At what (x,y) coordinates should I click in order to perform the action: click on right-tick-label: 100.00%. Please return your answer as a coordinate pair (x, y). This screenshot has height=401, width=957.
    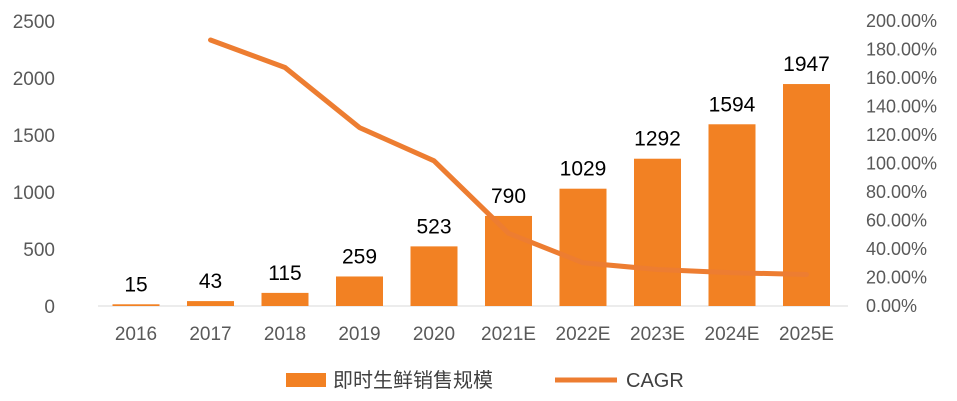
    Looking at the image, I should click on (901, 164).